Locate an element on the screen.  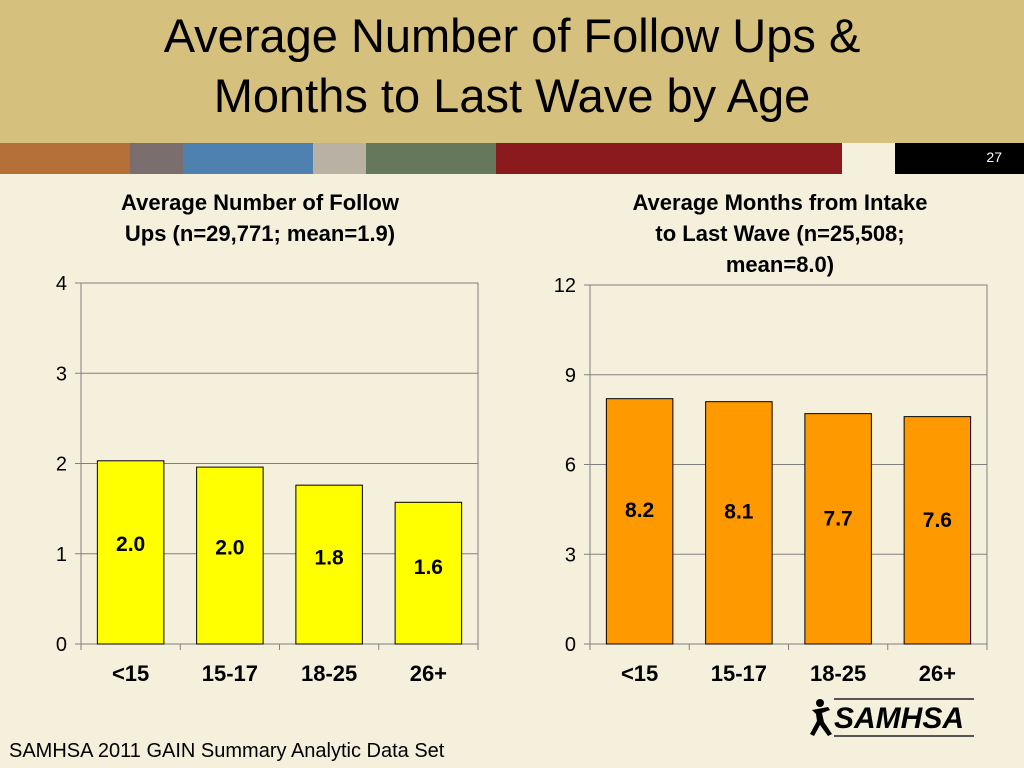
chart-2-title-line-2: to Last Wave (n=25,508; is located at coordinates (780, 233).